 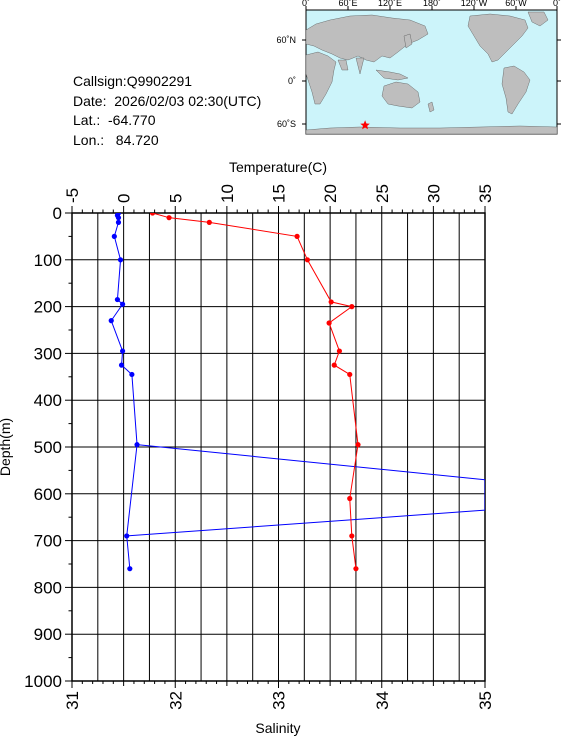 What do you see at coordinates (351, 66) in the screenshot?
I see `india-landmass` at bounding box center [351, 66].